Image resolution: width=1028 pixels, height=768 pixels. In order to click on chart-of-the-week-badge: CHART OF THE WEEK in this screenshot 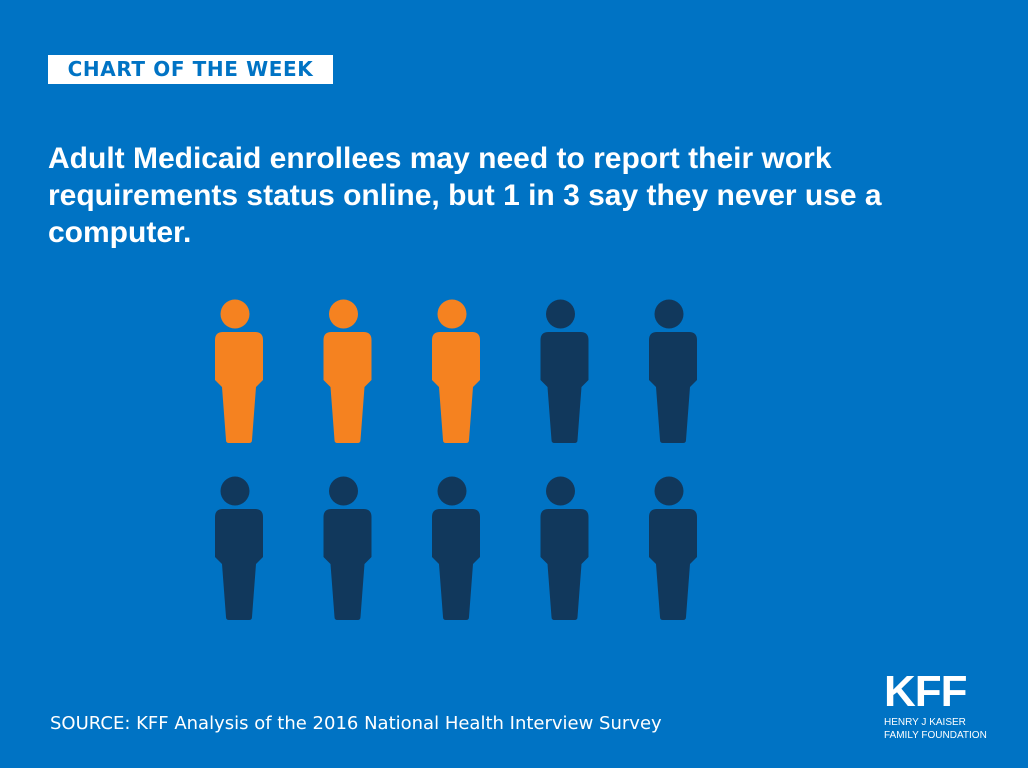, I will do `click(190, 69)`.